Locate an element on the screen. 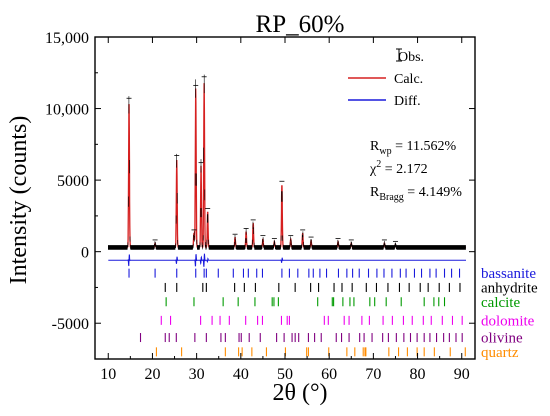 Image resolution: width=550 pixels, height=416 pixels. diff-line is located at coordinates (287, 260).